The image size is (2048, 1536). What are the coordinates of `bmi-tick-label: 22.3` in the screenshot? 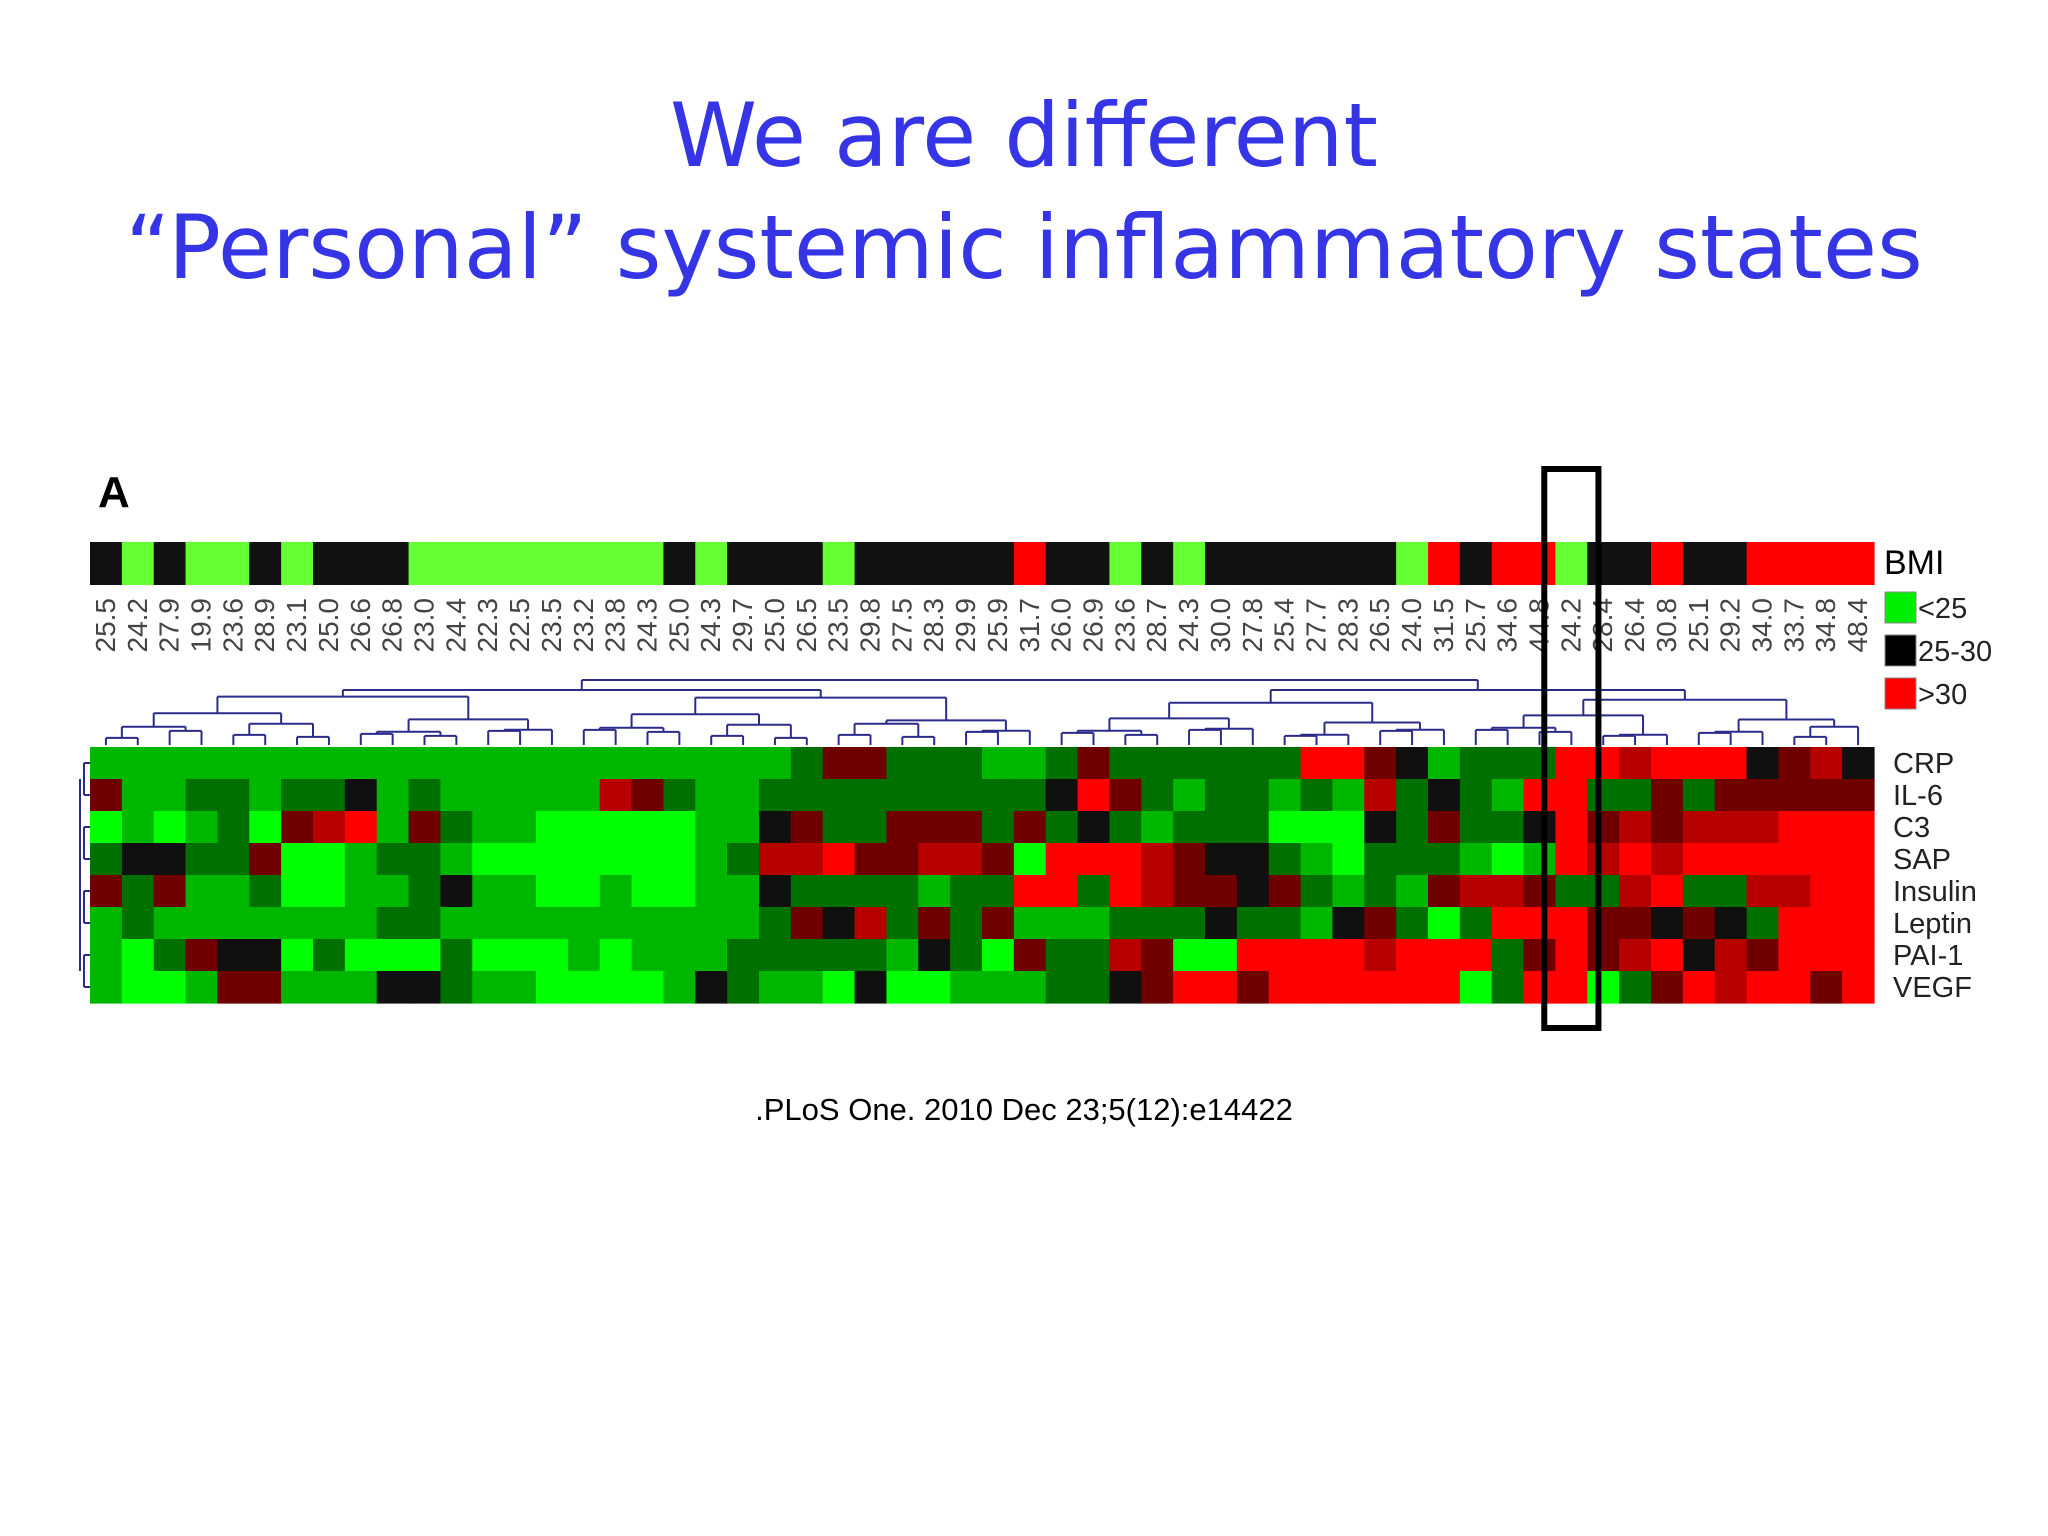 It's located at (487, 625).